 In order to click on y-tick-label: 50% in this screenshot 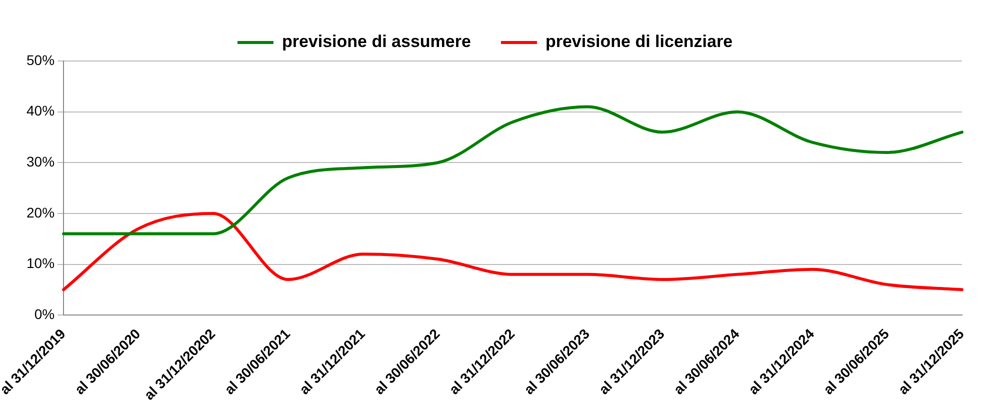, I will do `click(40, 60)`.